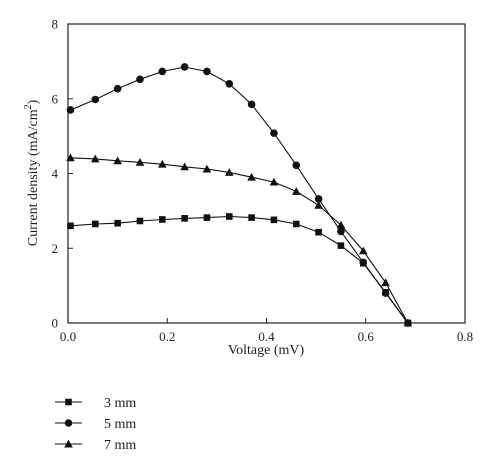 This screenshot has width=500, height=468. What do you see at coordinates (55, 98) in the screenshot?
I see `y-tick-label: 6` at bounding box center [55, 98].